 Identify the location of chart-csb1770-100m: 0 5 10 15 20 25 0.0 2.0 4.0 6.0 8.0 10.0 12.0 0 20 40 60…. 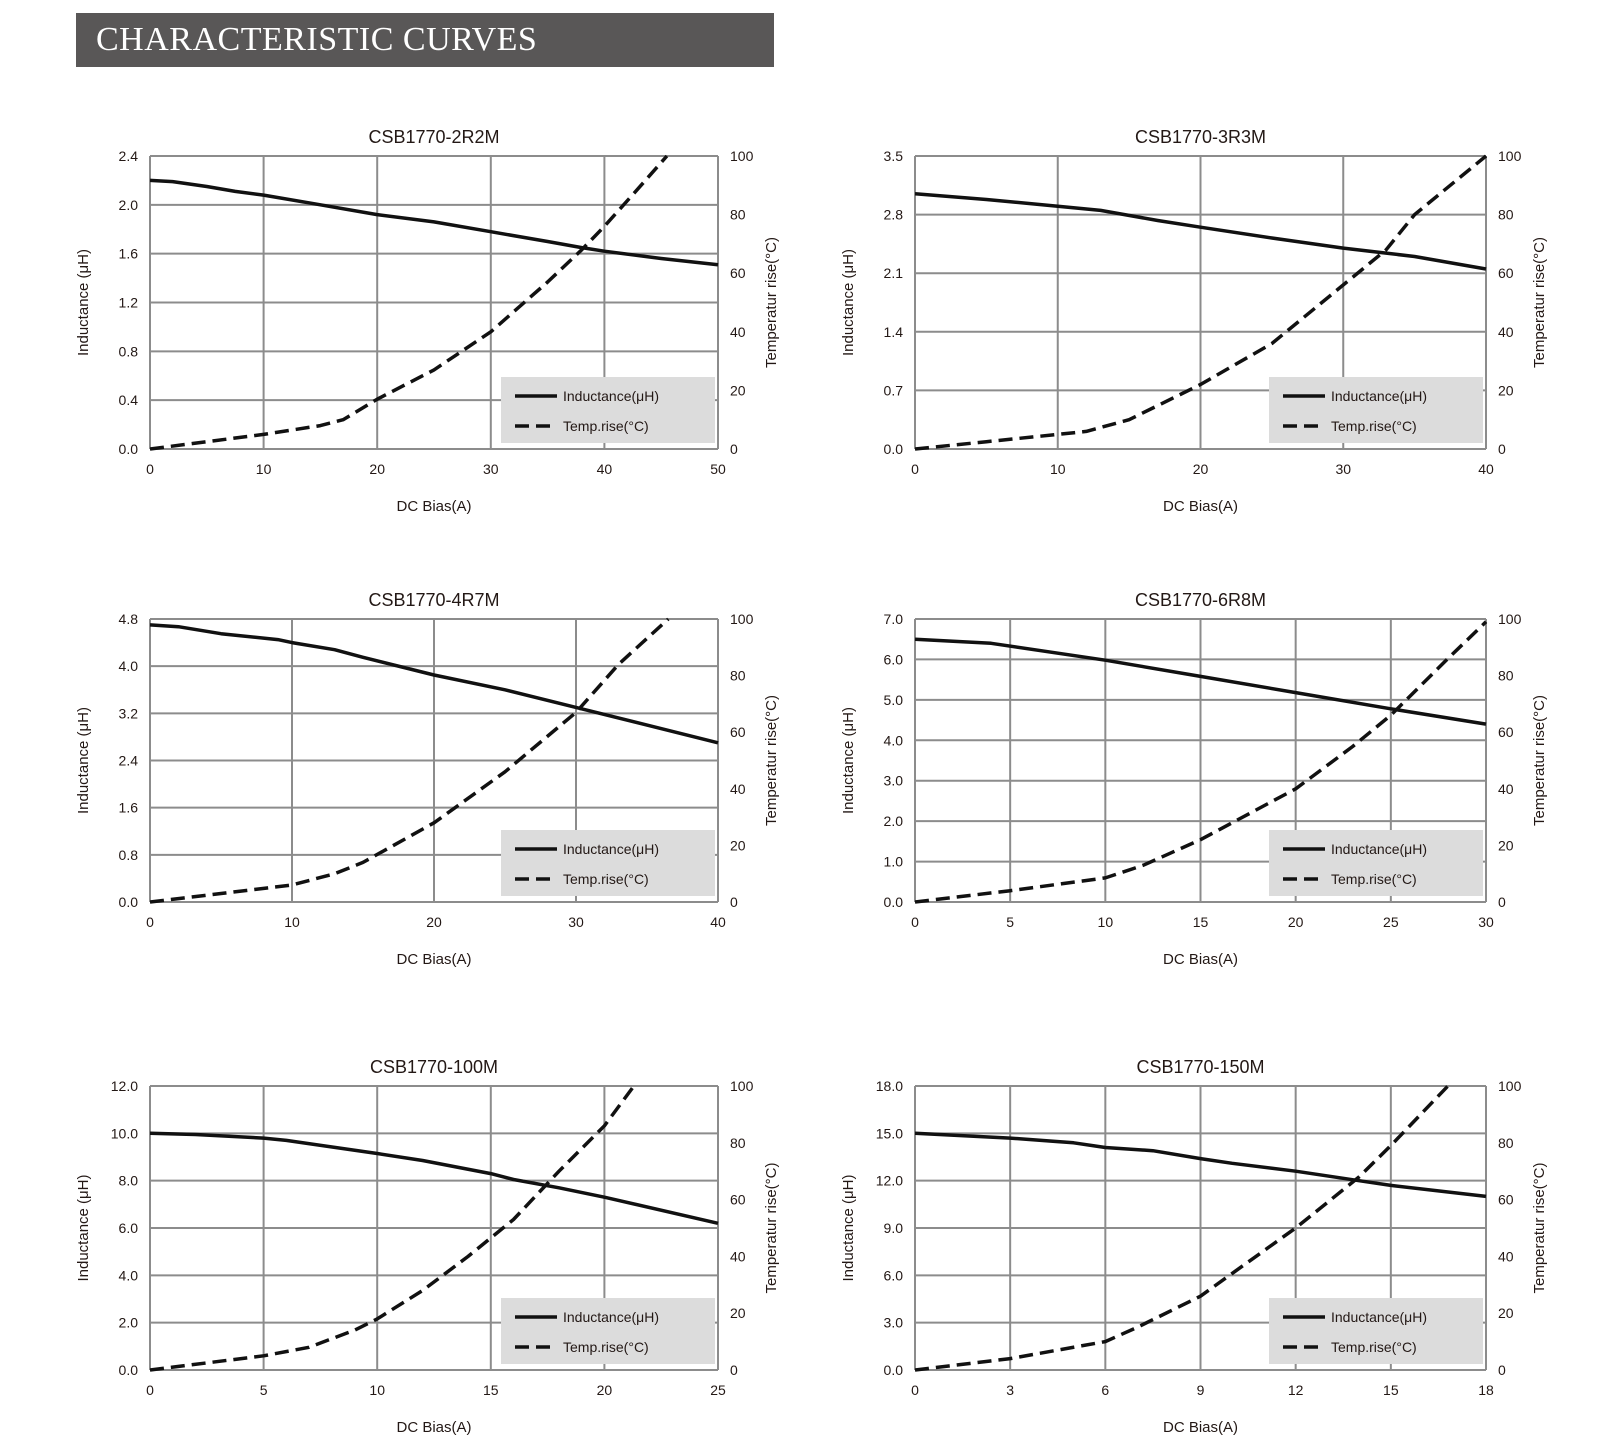
(427, 1246).